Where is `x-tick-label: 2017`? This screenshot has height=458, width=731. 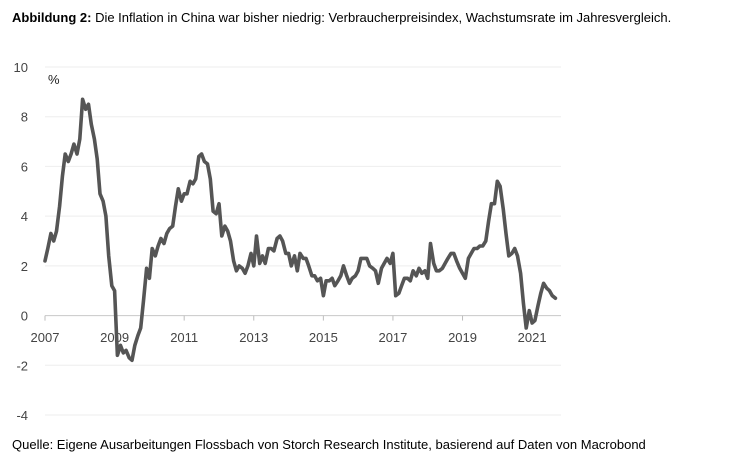
x-tick-label: 2017 is located at coordinates (392, 337).